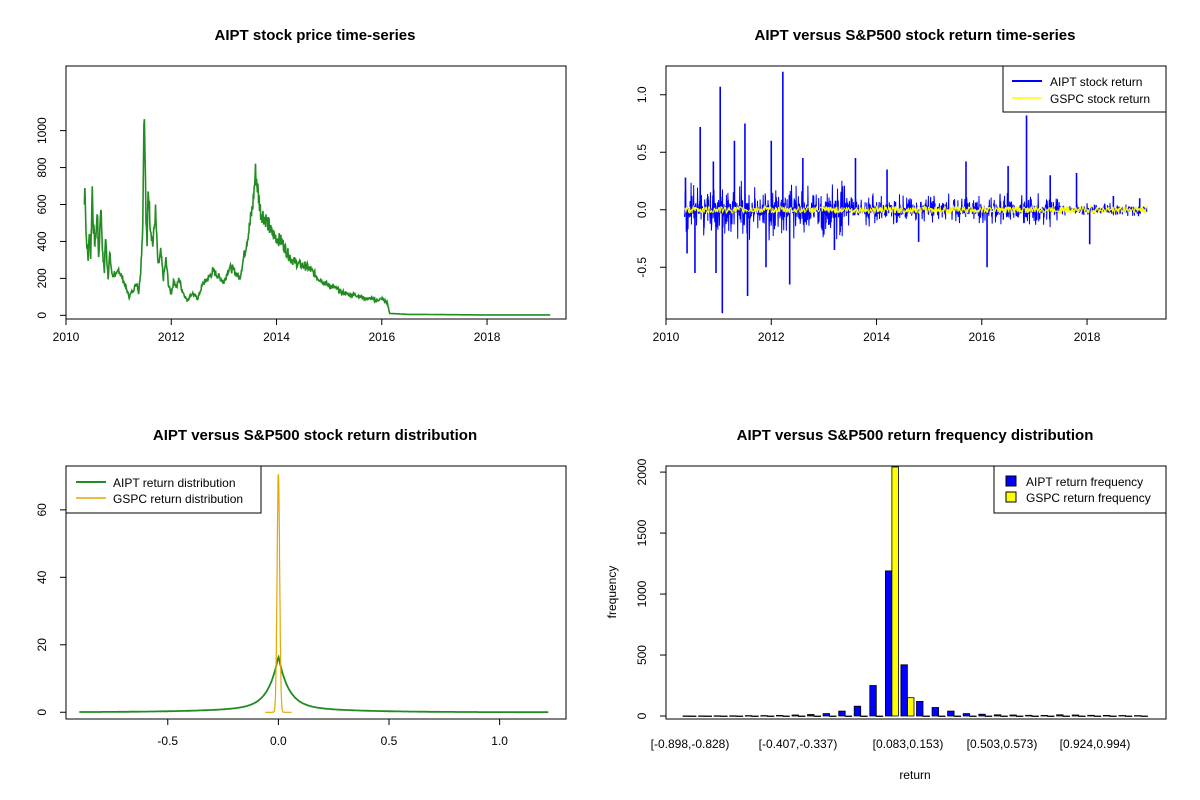 The image size is (1200, 800). I want to click on price-ytick-label: 200, so click(42, 278).